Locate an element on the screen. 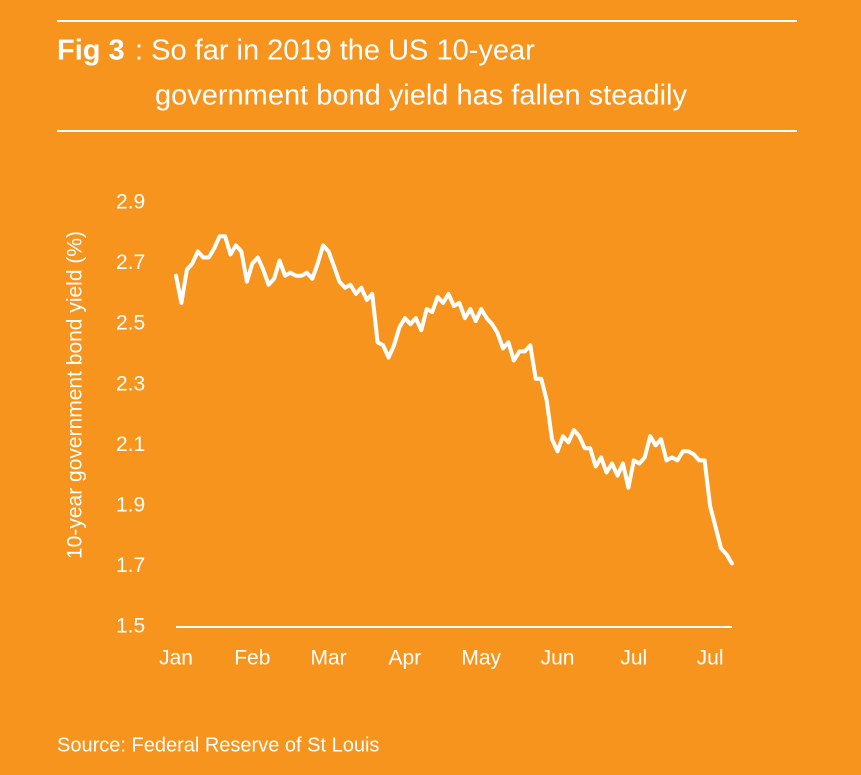 Image resolution: width=861 pixels, height=775 pixels. chart-title: : So far in 2019 the US 10-year is located at coordinates (335, 51).